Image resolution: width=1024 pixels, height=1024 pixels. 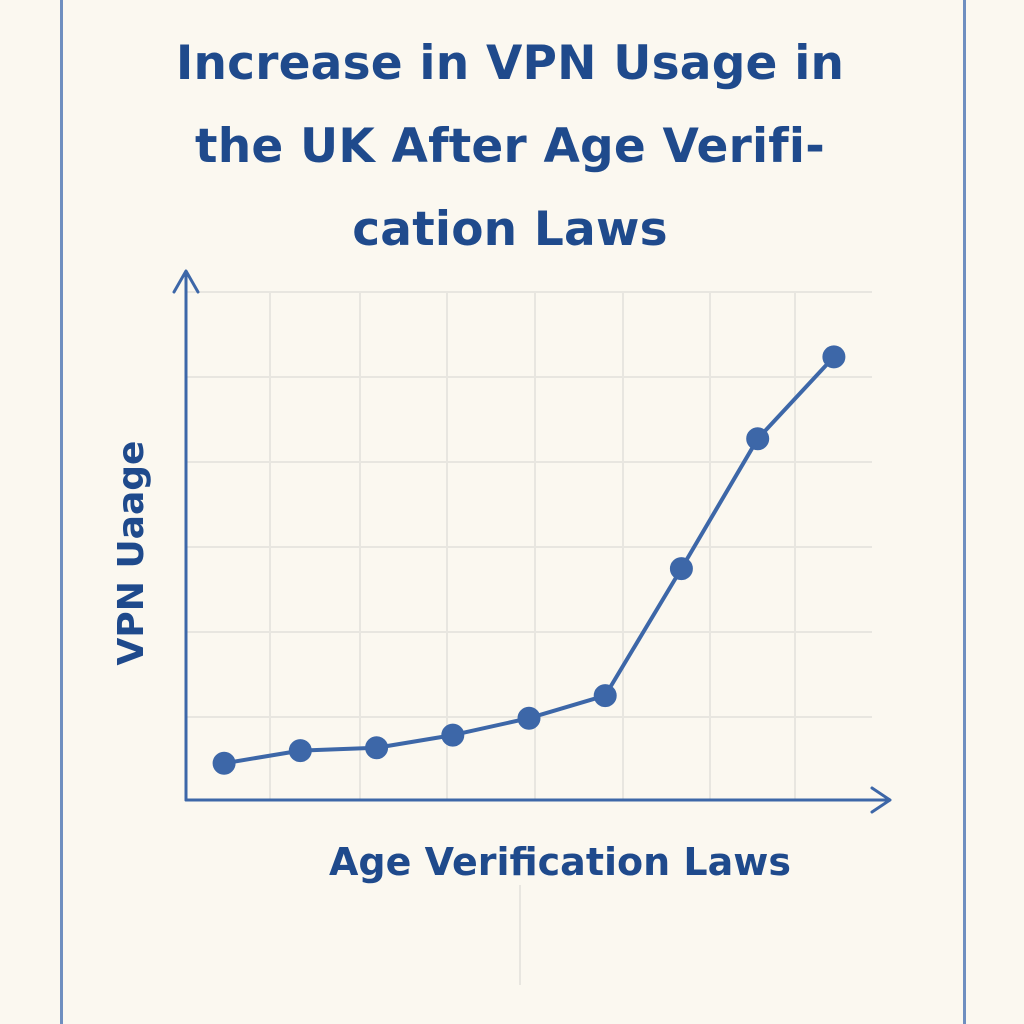 What do you see at coordinates (560, 862) in the screenshot?
I see `x-axis-label: Age Verification Laws` at bounding box center [560, 862].